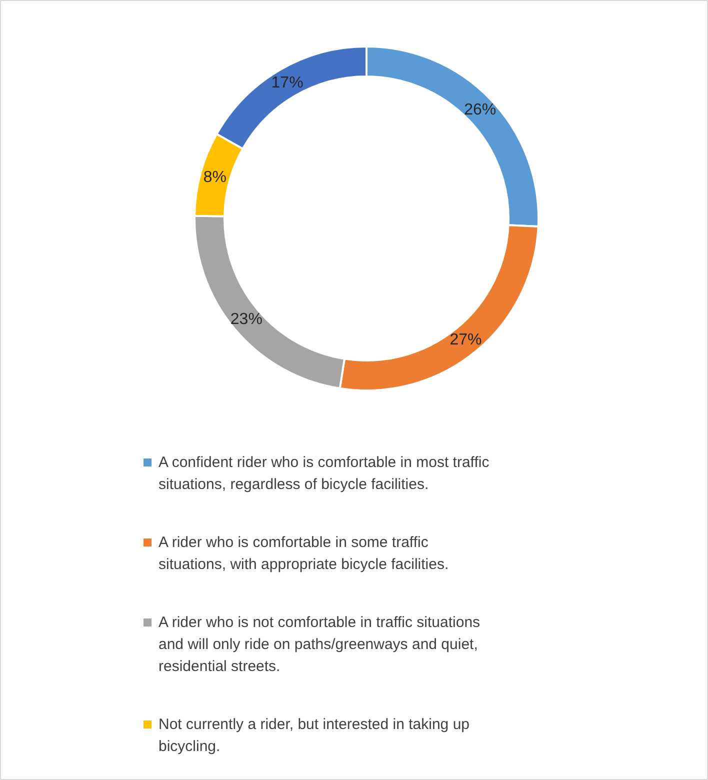 The height and width of the screenshot is (780, 708). What do you see at coordinates (215, 177) in the screenshot?
I see `data-label: 8%` at bounding box center [215, 177].